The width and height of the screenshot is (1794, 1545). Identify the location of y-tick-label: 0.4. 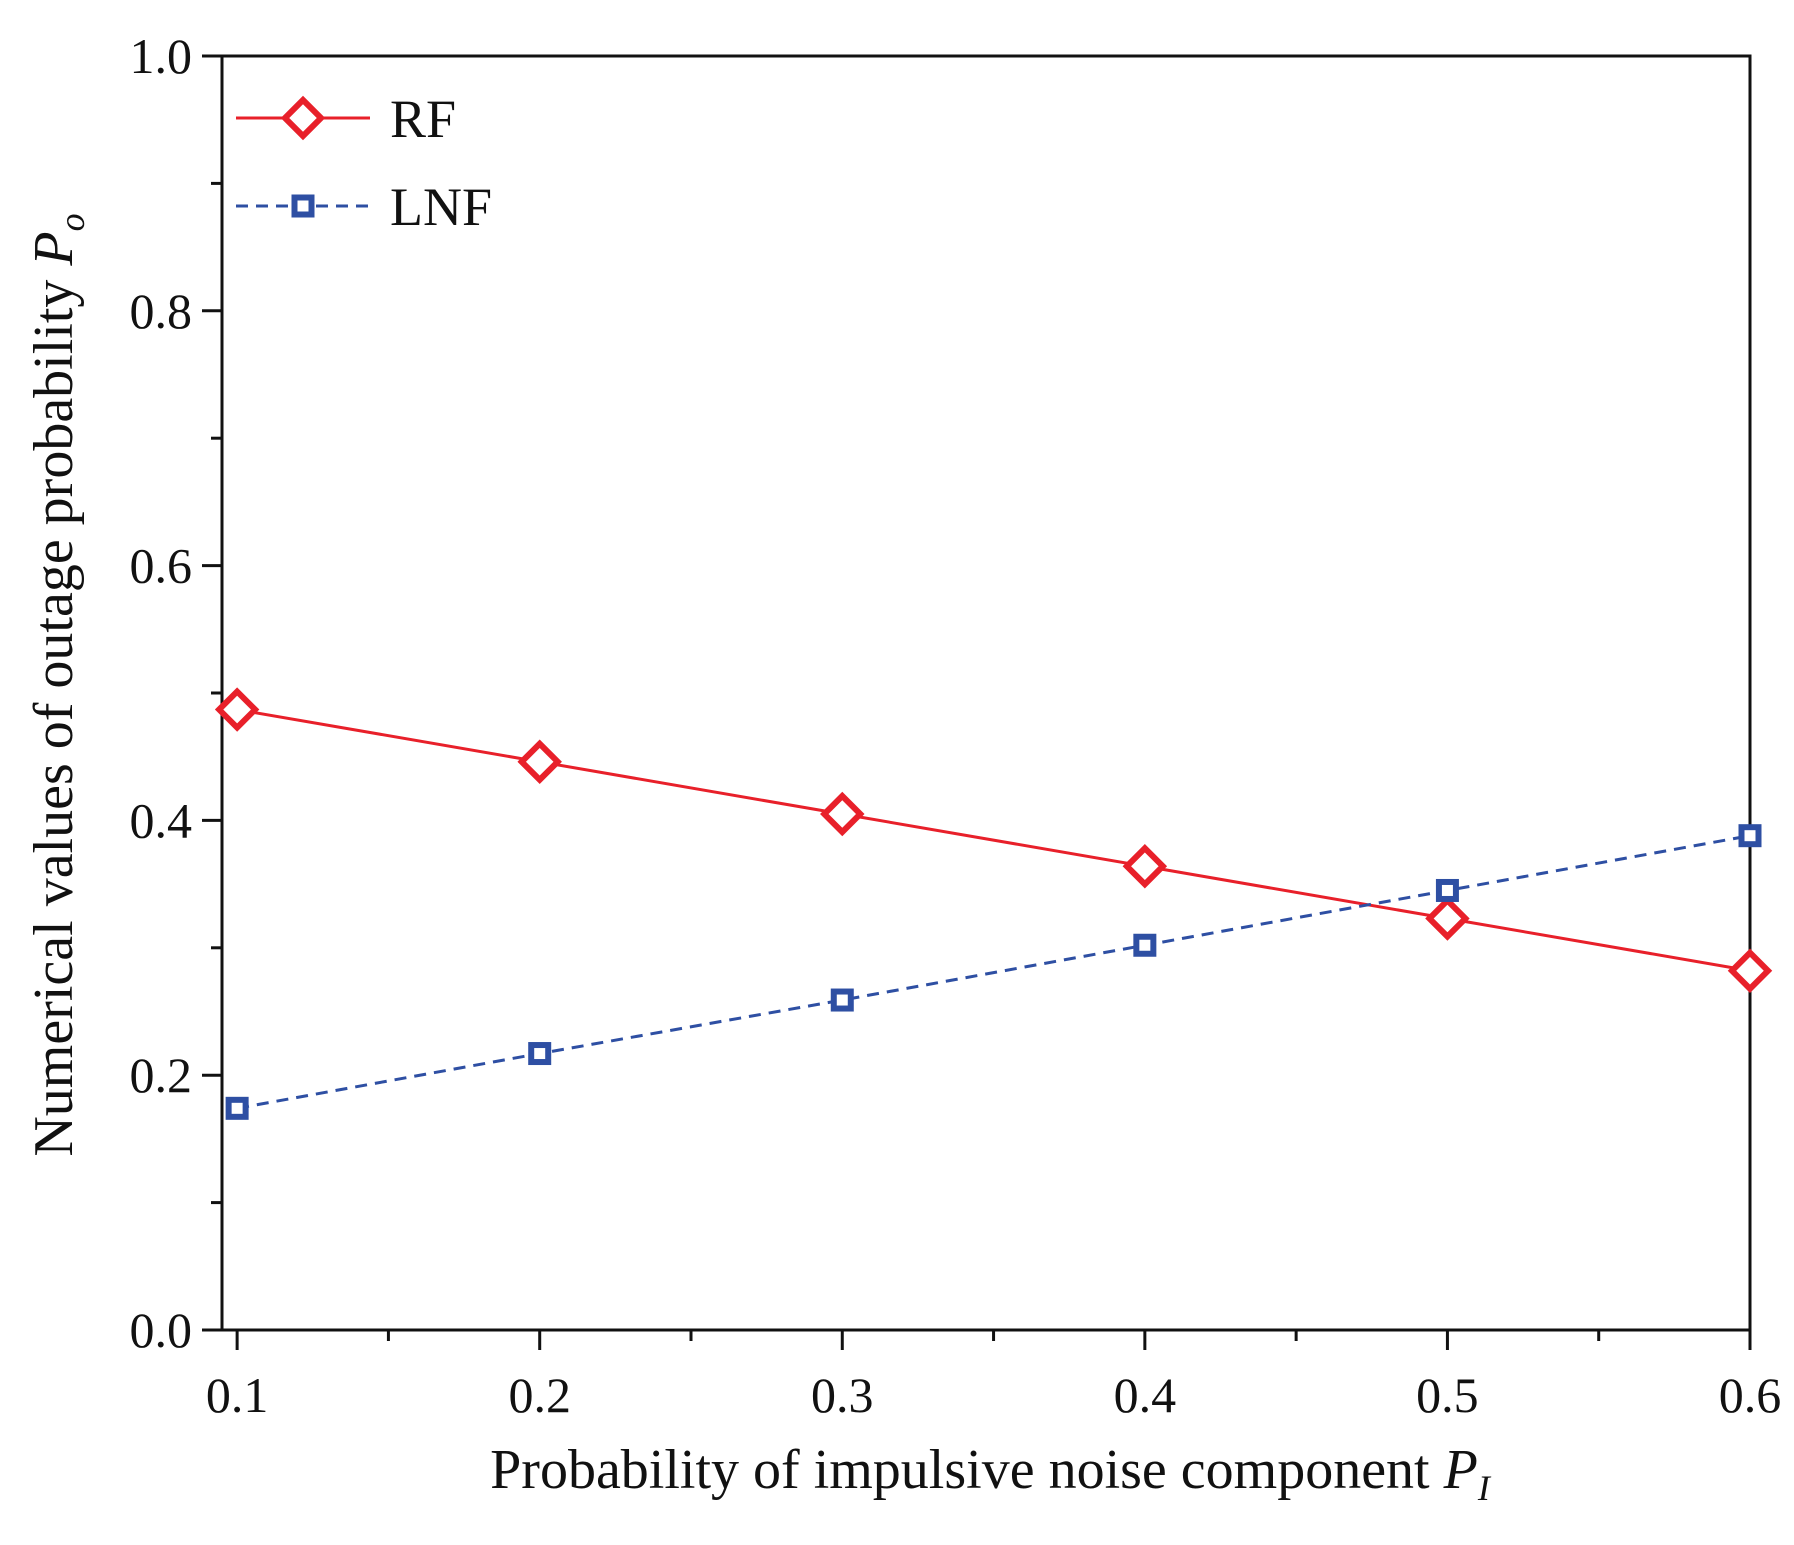
(161, 820).